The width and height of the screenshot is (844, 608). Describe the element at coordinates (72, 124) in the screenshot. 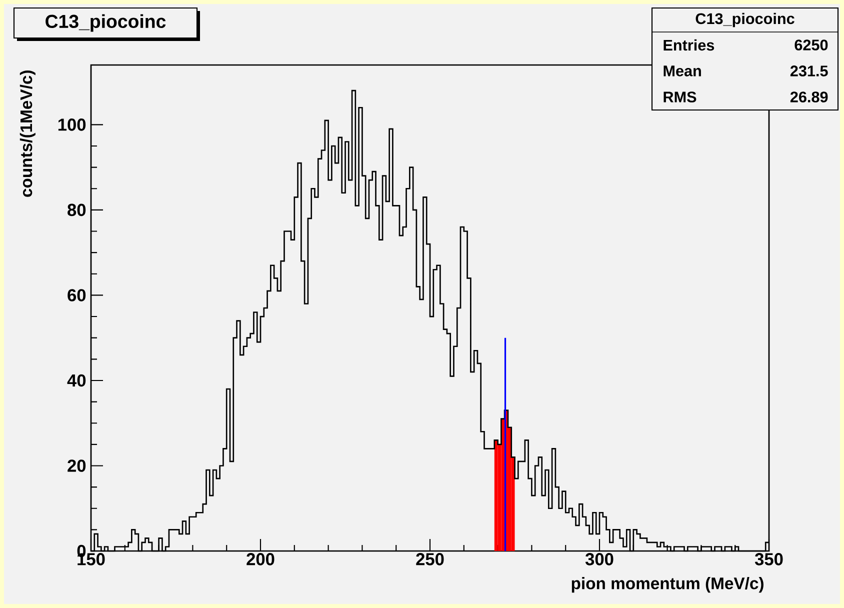

I see `y-tick-label: 100` at that location.